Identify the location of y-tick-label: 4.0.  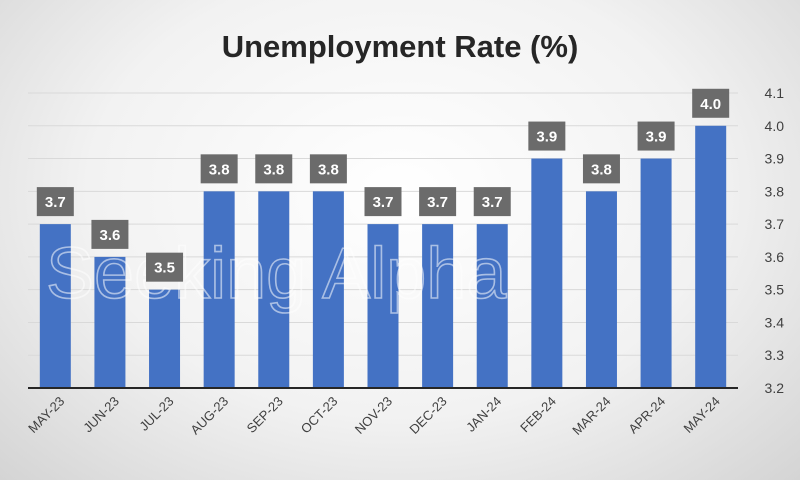
(775, 126).